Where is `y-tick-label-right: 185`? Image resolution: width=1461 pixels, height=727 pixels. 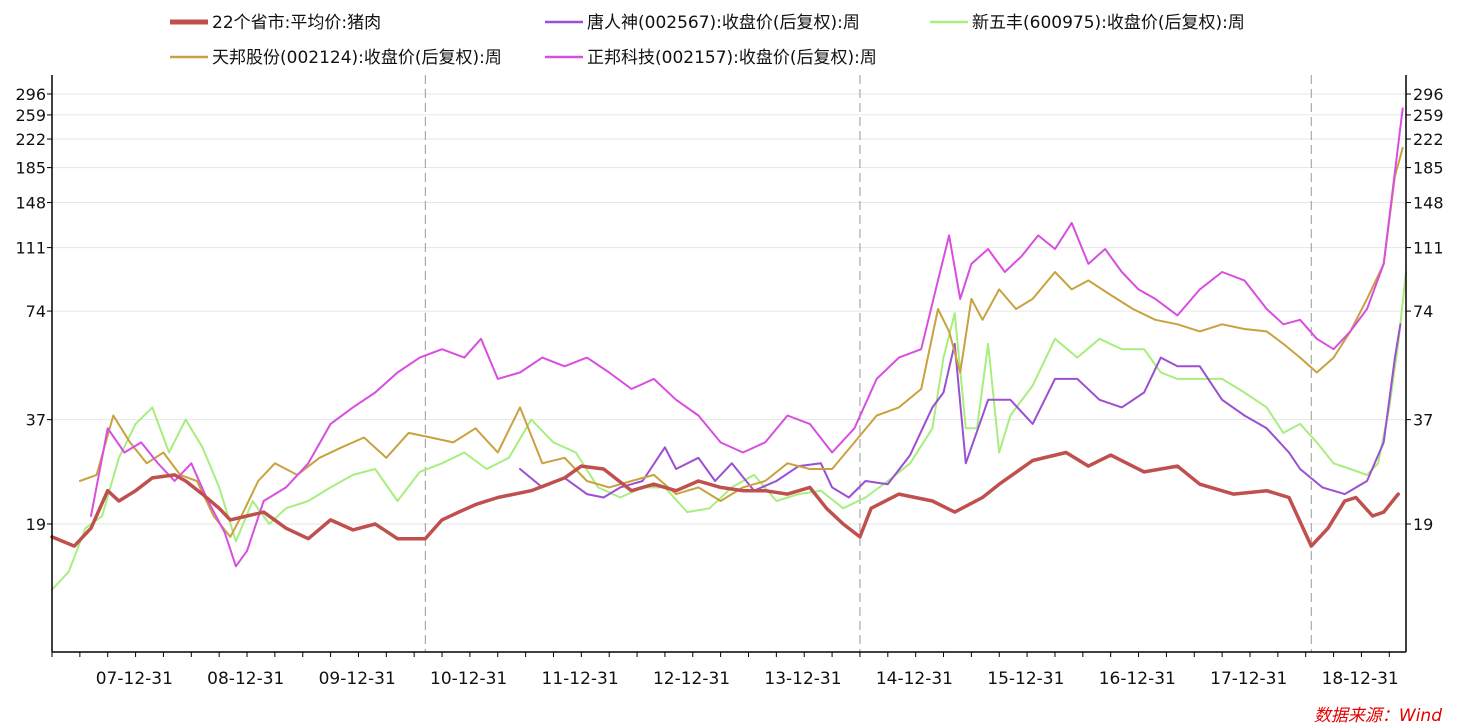
y-tick-label-right: 185 is located at coordinates (1428, 168).